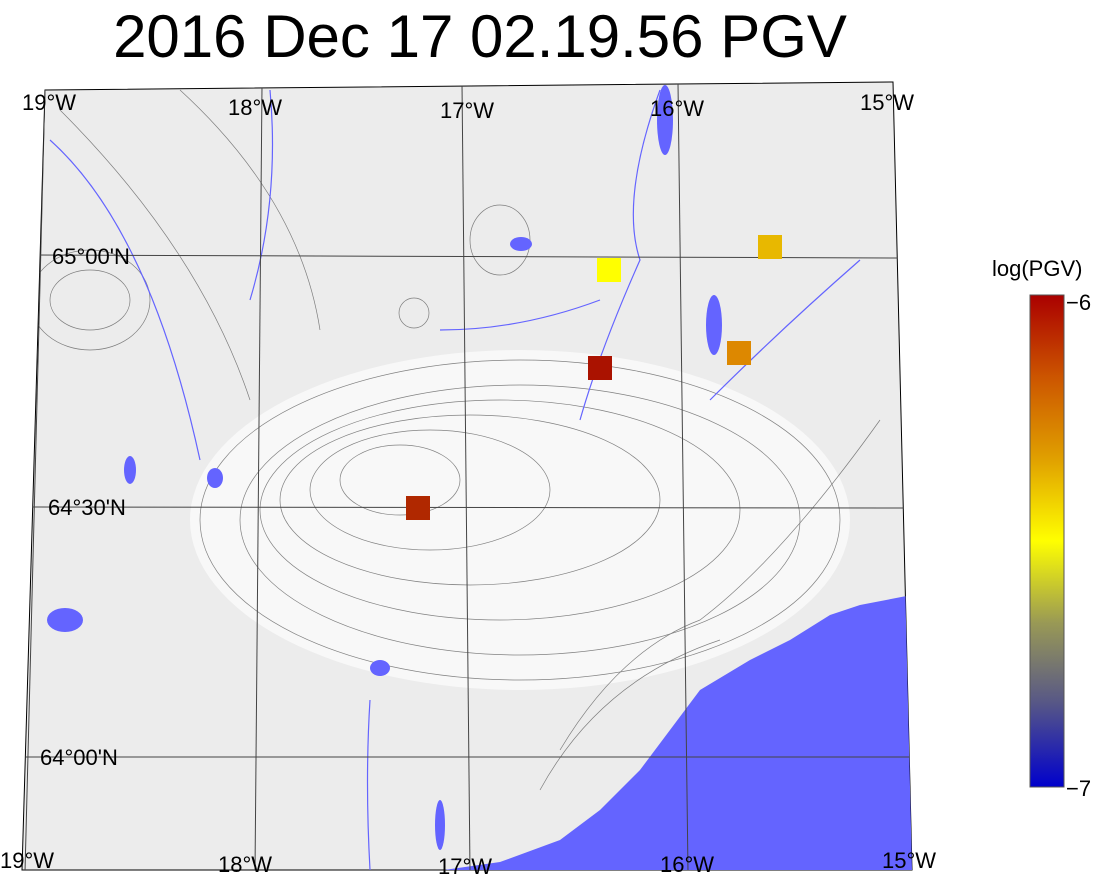 The width and height of the screenshot is (1095, 886). I want to click on lon-labels-bottom: 19°W 18°W 17°W 16°W 15°W, so click(468, 863).